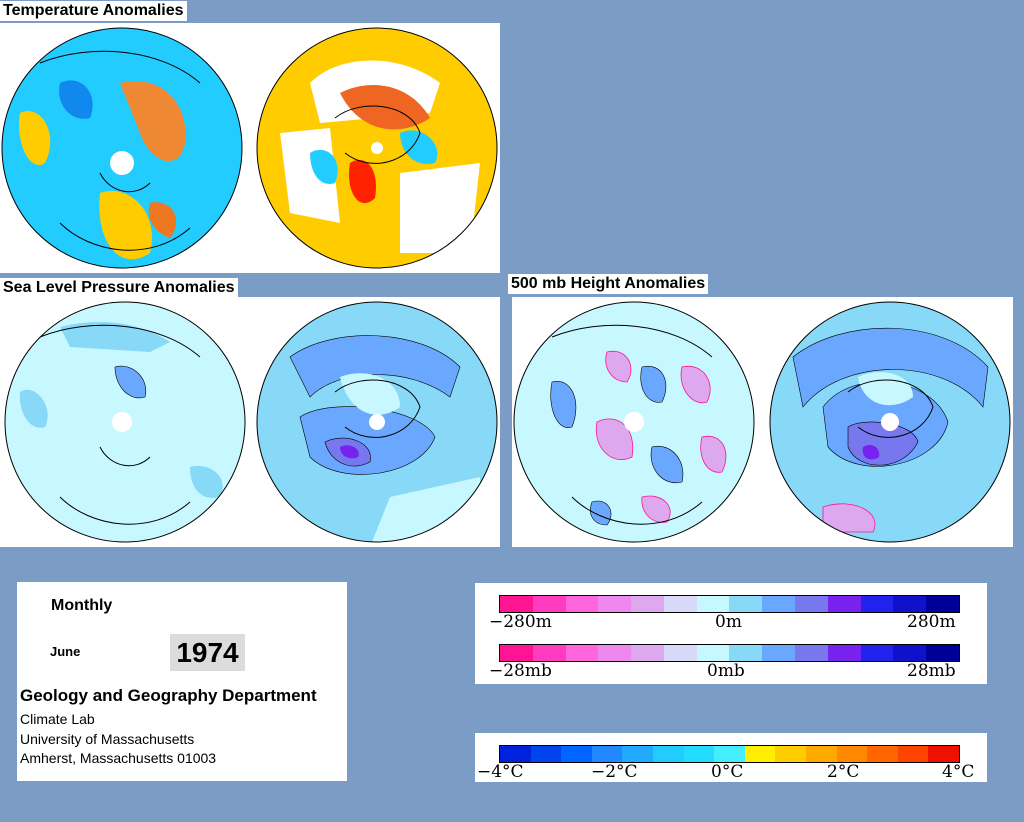 The image size is (1024, 822). Describe the element at coordinates (728, 622) in the screenshot. I see `height-mid-label: 0m` at that location.